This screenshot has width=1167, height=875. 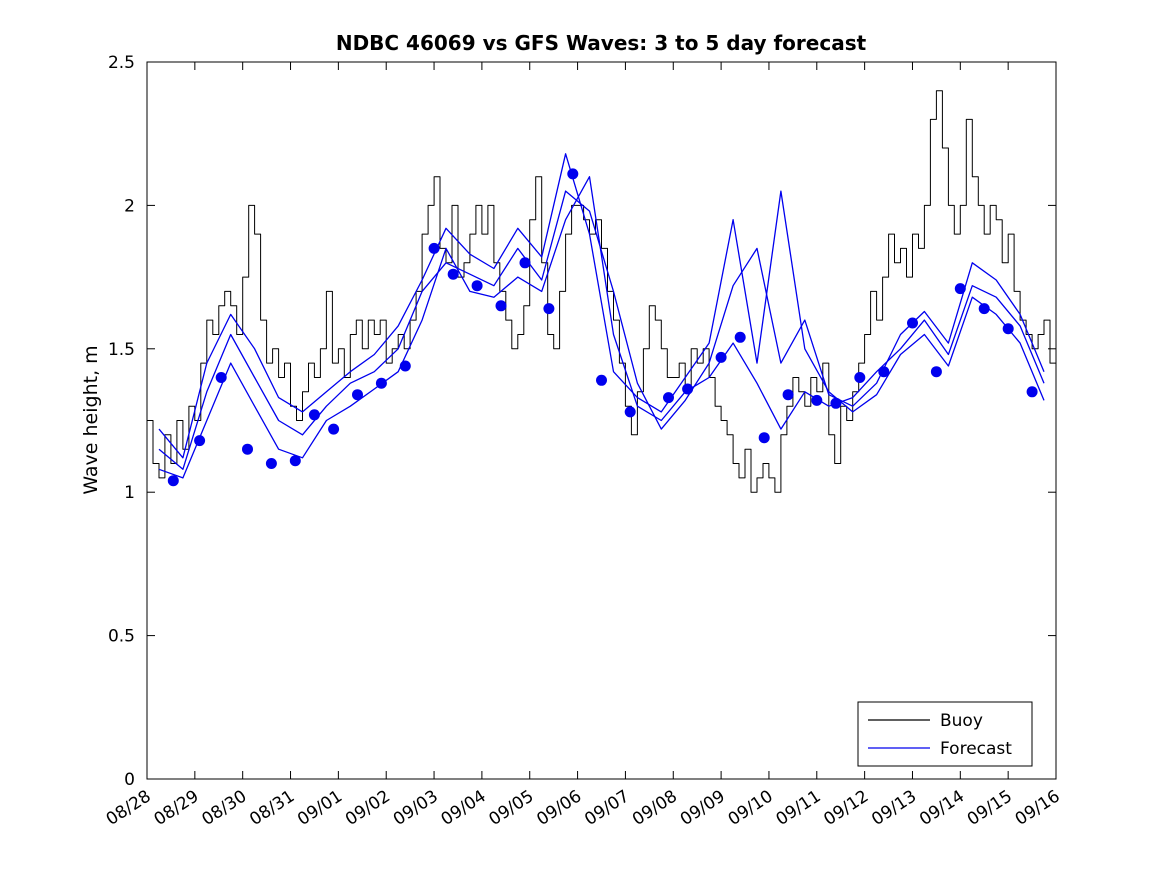 I want to click on x-tick-label: 08/29, so click(x=177, y=807).